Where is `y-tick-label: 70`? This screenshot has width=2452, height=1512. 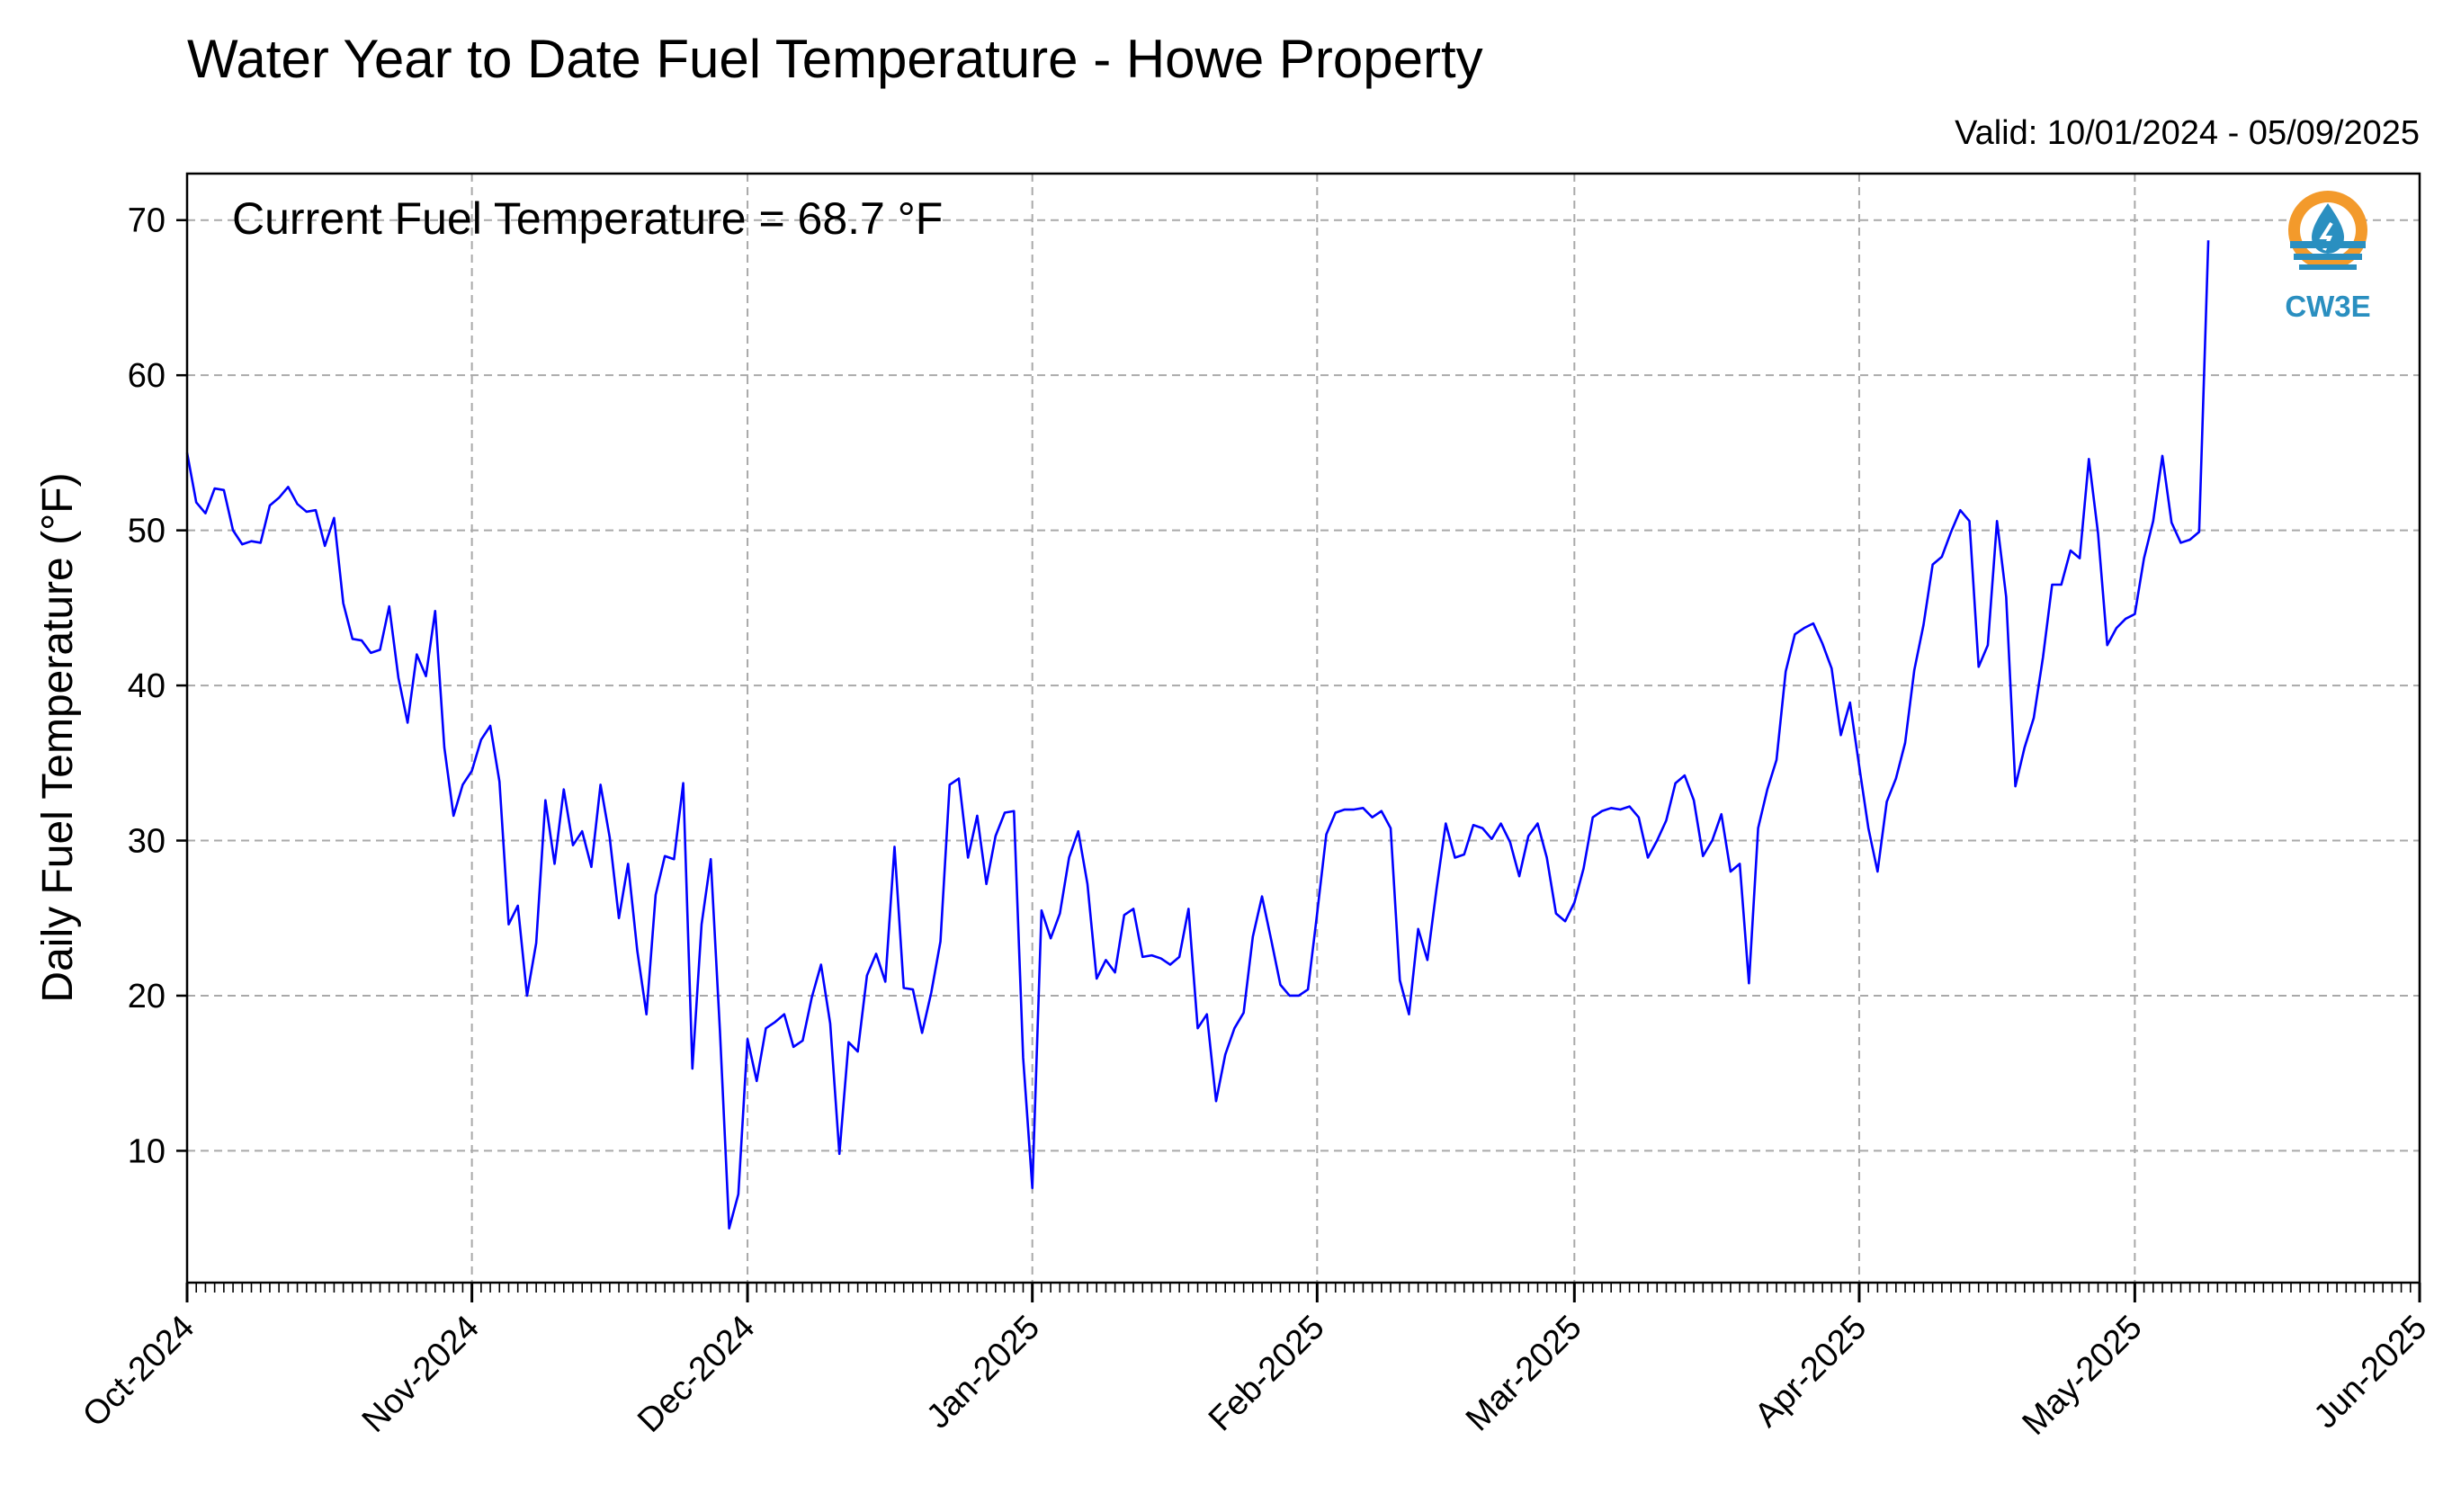
y-tick-label: 70 is located at coordinates (147, 221).